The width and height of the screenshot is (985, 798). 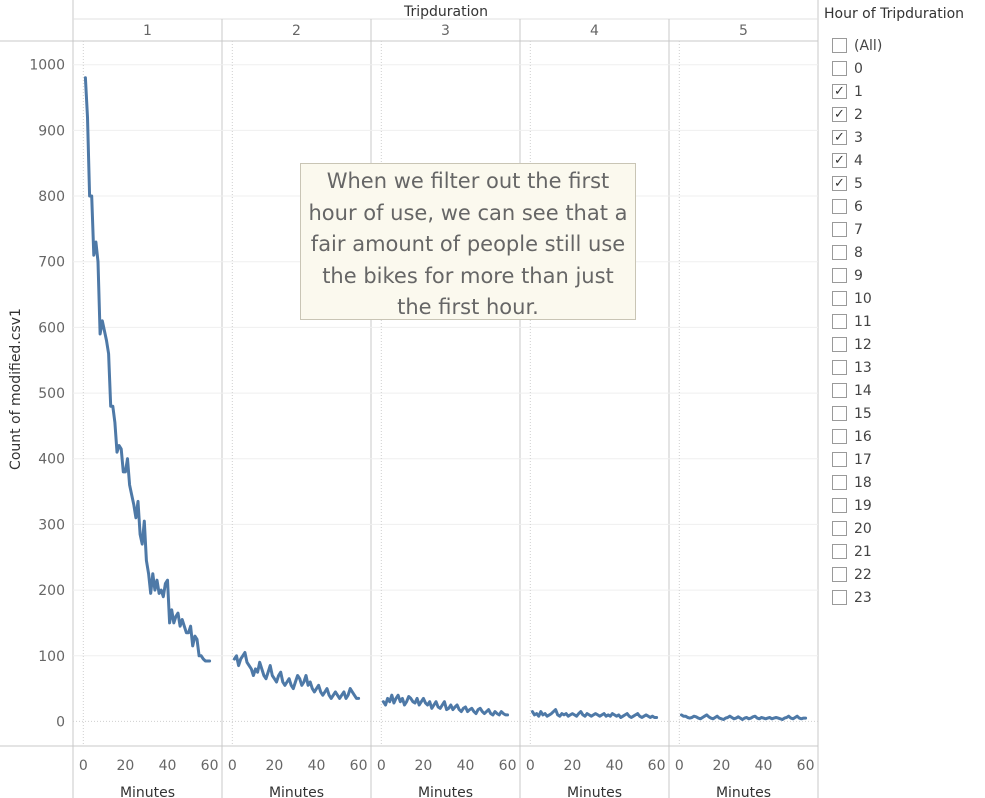 What do you see at coordinates (863, 597) in the screenshot?
I see `legend-item-label: 23` at bounding box center [863, 597].